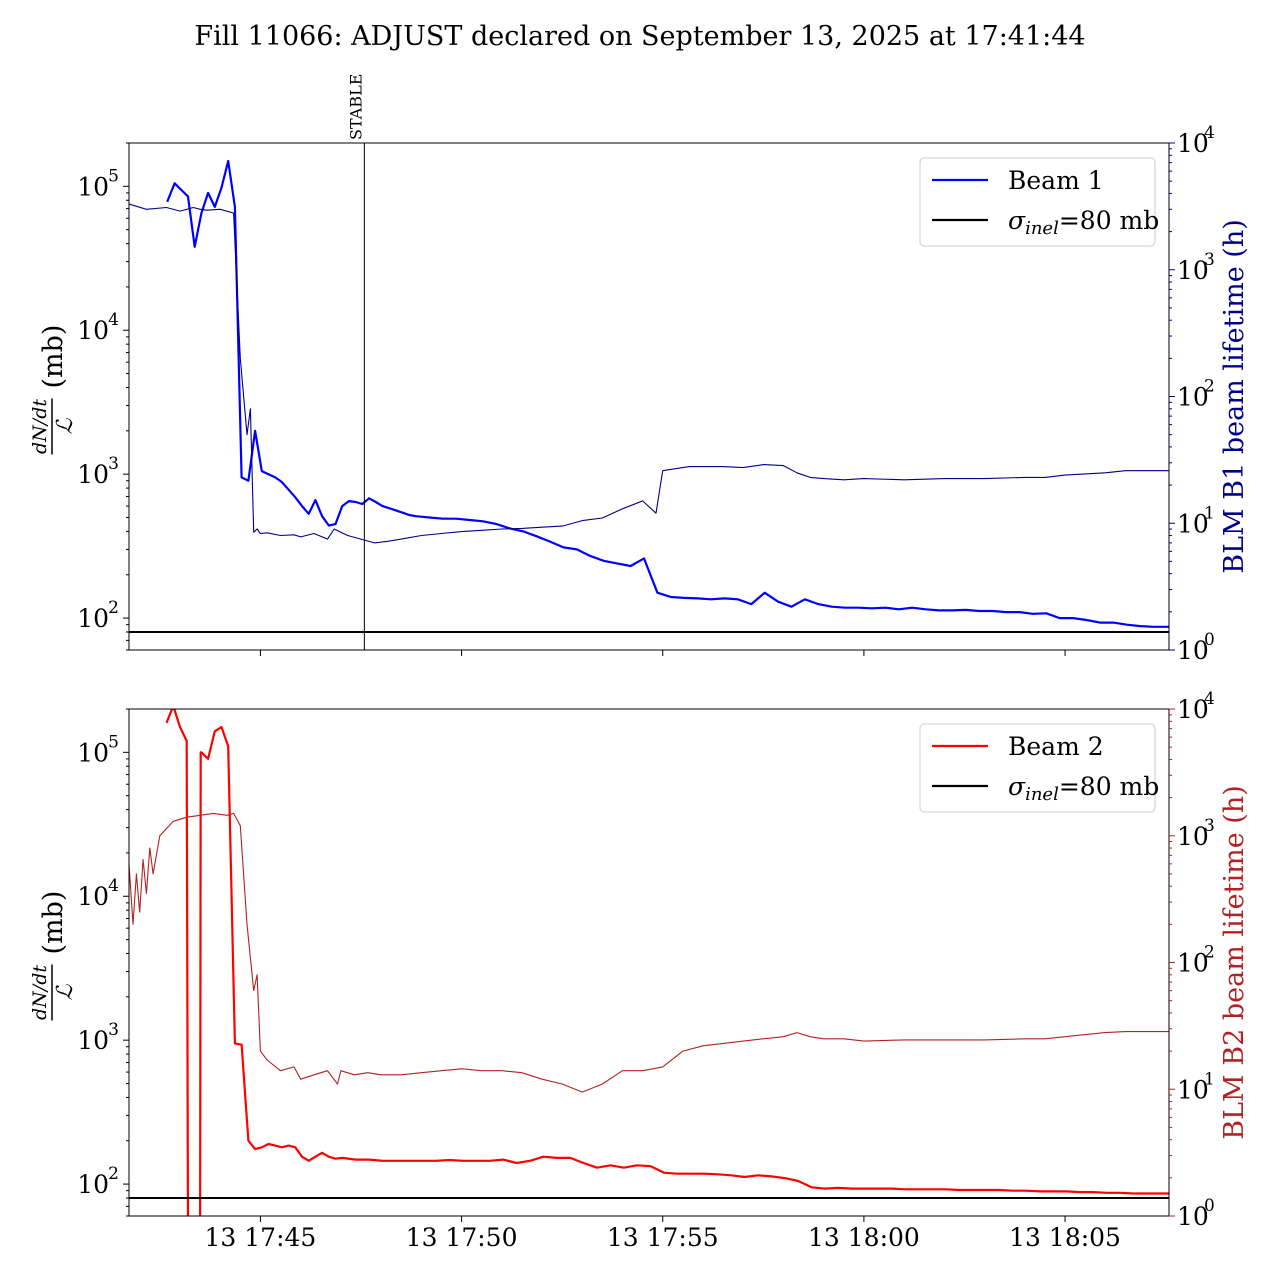 This screenshot has width=1280, height=1285. Describe the element at coordinates (1056, 746) in the screenshot. I see `legend-label: Beam 2` at that location.